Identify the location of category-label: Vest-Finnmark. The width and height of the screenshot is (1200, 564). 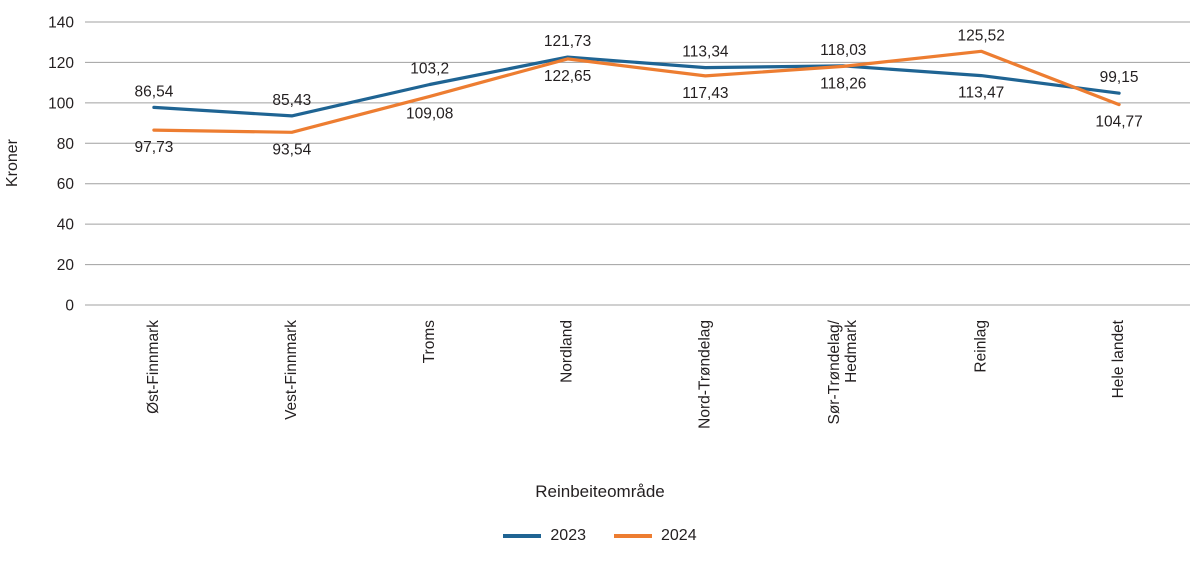
(291, 370).